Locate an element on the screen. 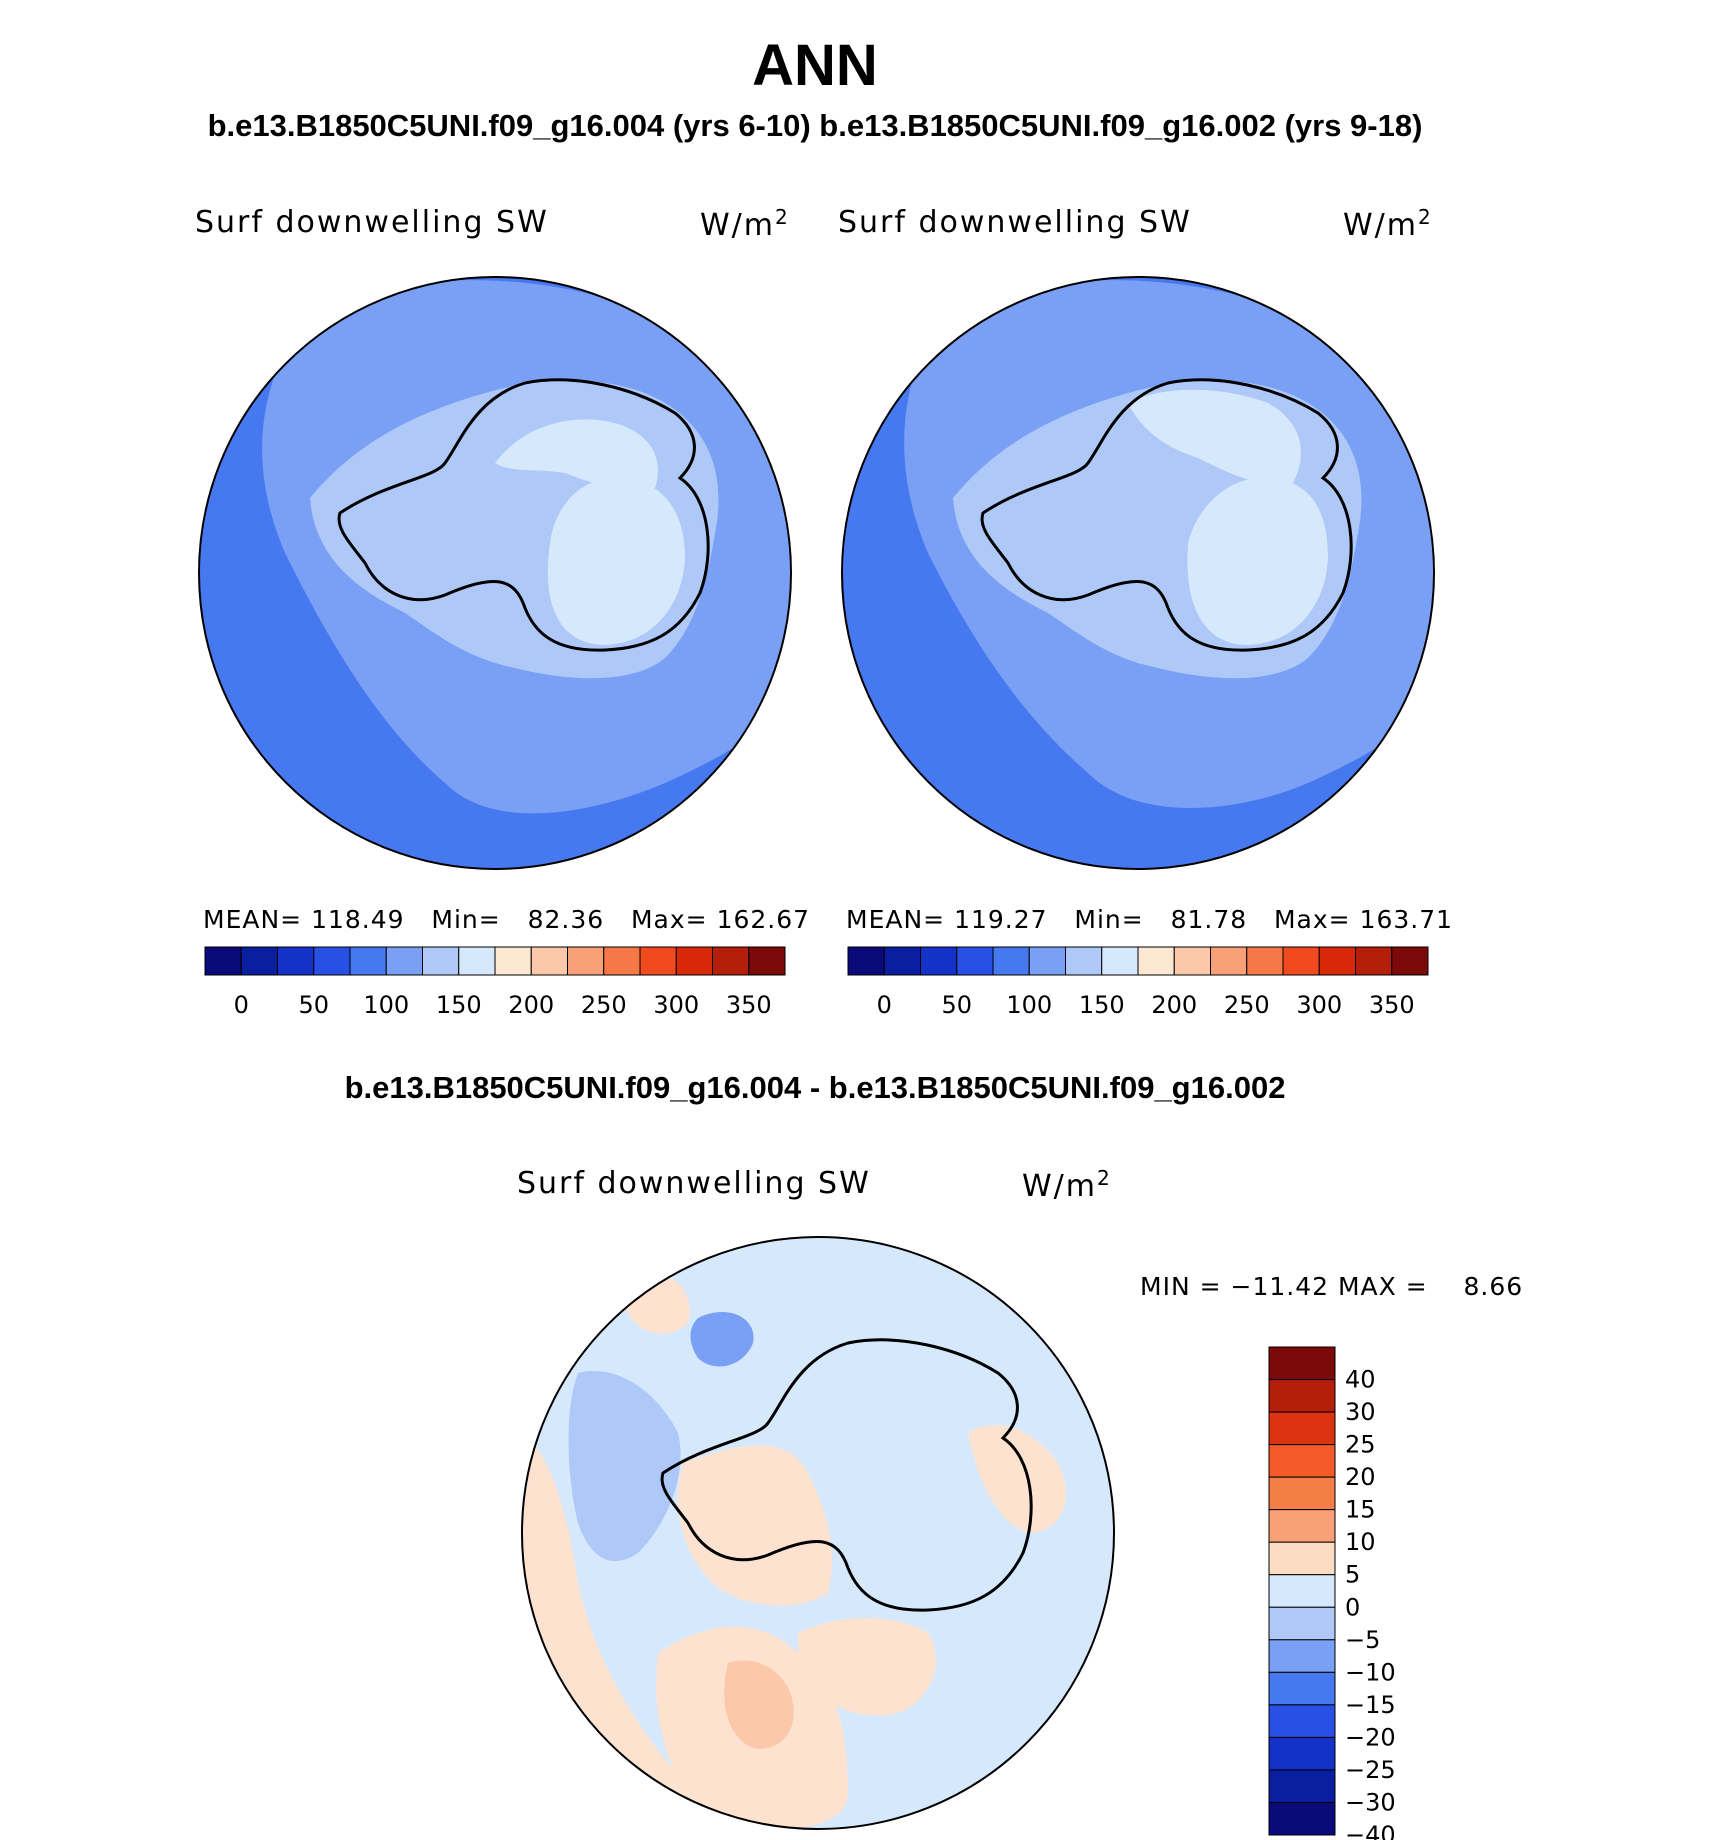 The image size is (1710, 1840). diff-warm2-region is located at coordinates (759, 1704).